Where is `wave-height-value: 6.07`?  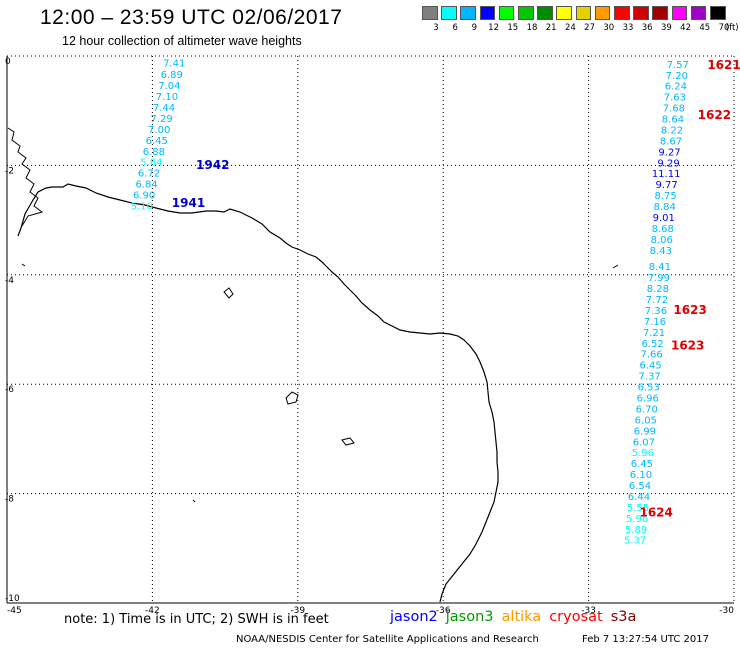
wave-height-value: 6.07 is located at coordinates (644, 442).